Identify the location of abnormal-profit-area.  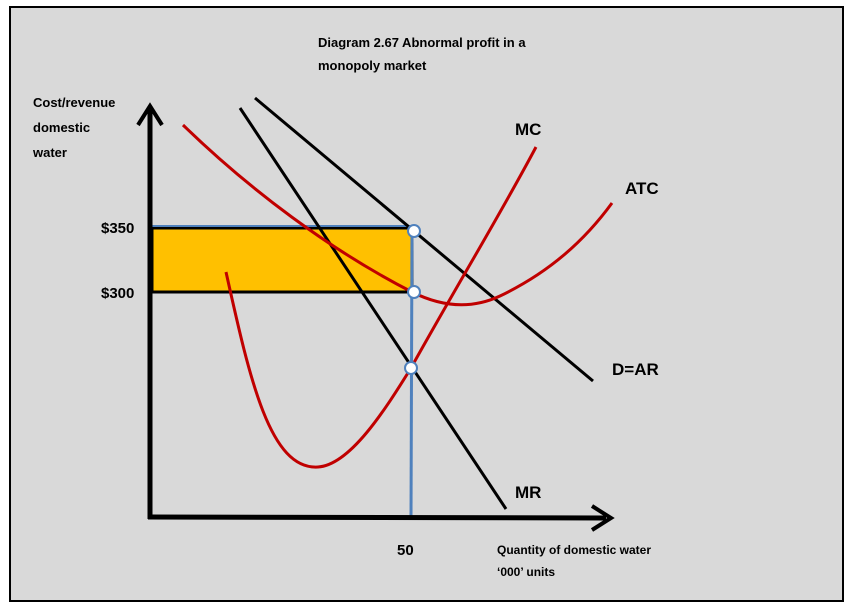
(282, 260).